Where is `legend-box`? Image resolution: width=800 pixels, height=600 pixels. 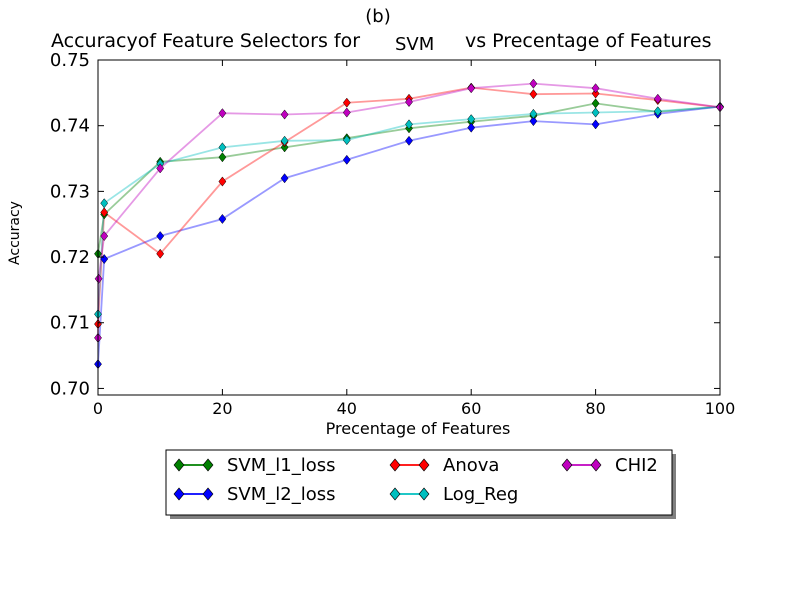 legend-box is located at coordinates (419, 482).